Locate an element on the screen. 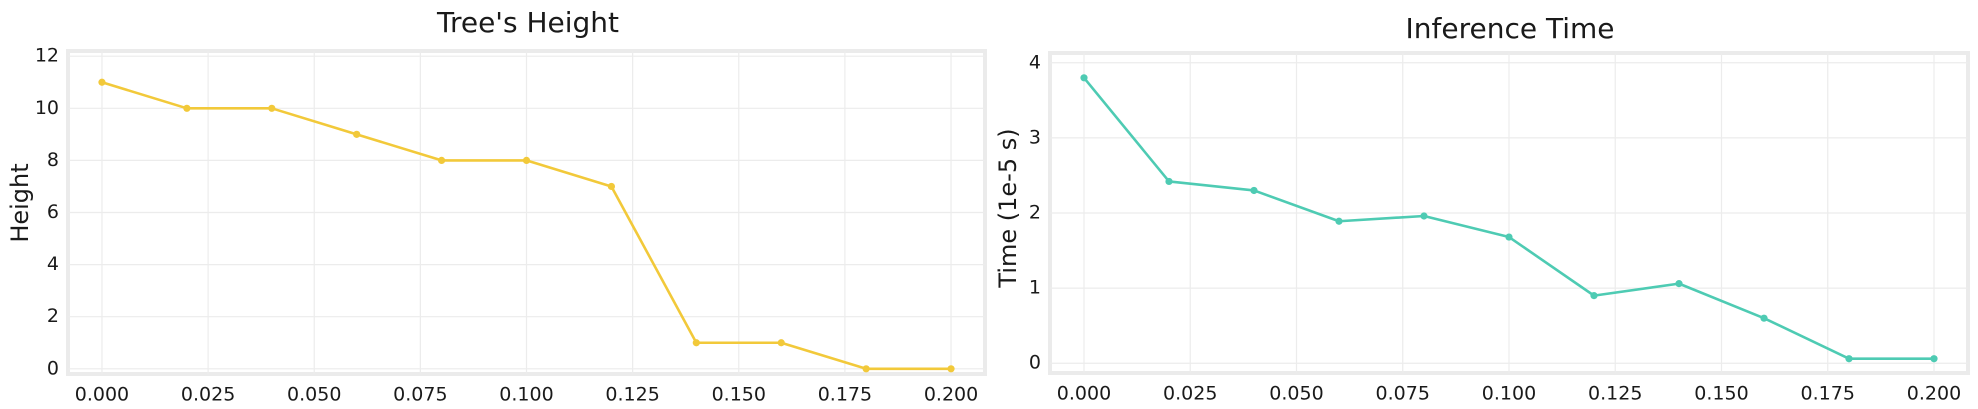  y-tick-labels: 0 1 2 3 4 is located at coordinates (1035, 212).